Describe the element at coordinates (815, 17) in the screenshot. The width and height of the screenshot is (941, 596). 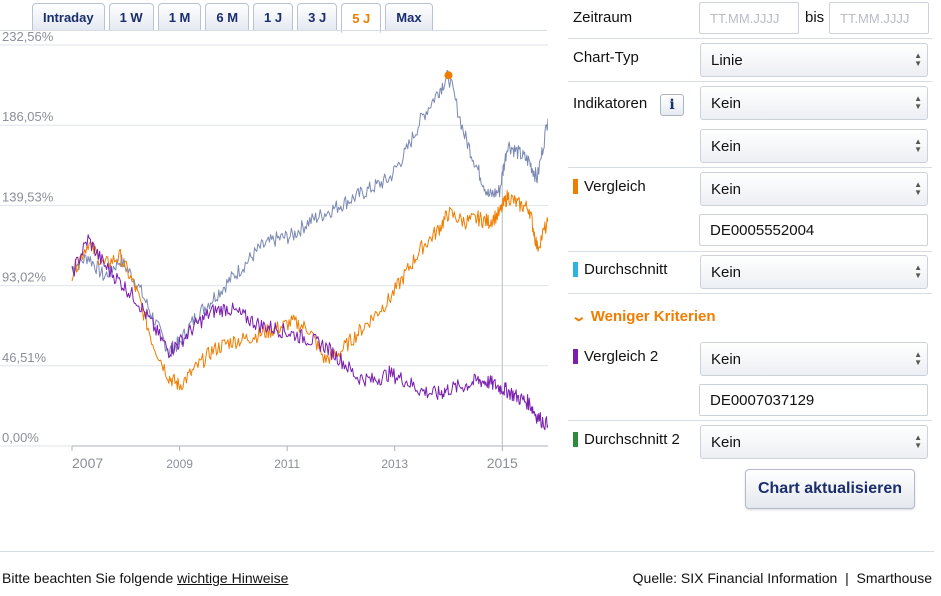
I see `bis-label: bis` at that location.